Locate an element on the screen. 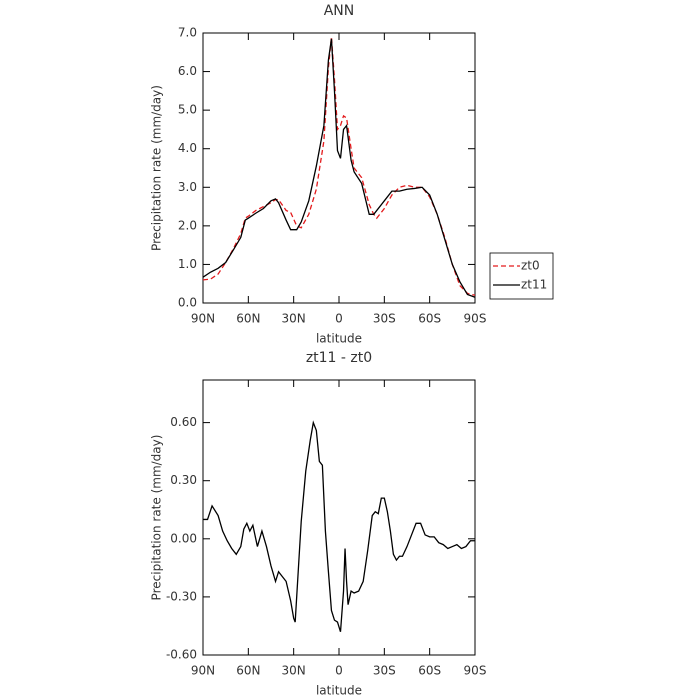  legend-label: zt11 is located at coordinates (534, 285).